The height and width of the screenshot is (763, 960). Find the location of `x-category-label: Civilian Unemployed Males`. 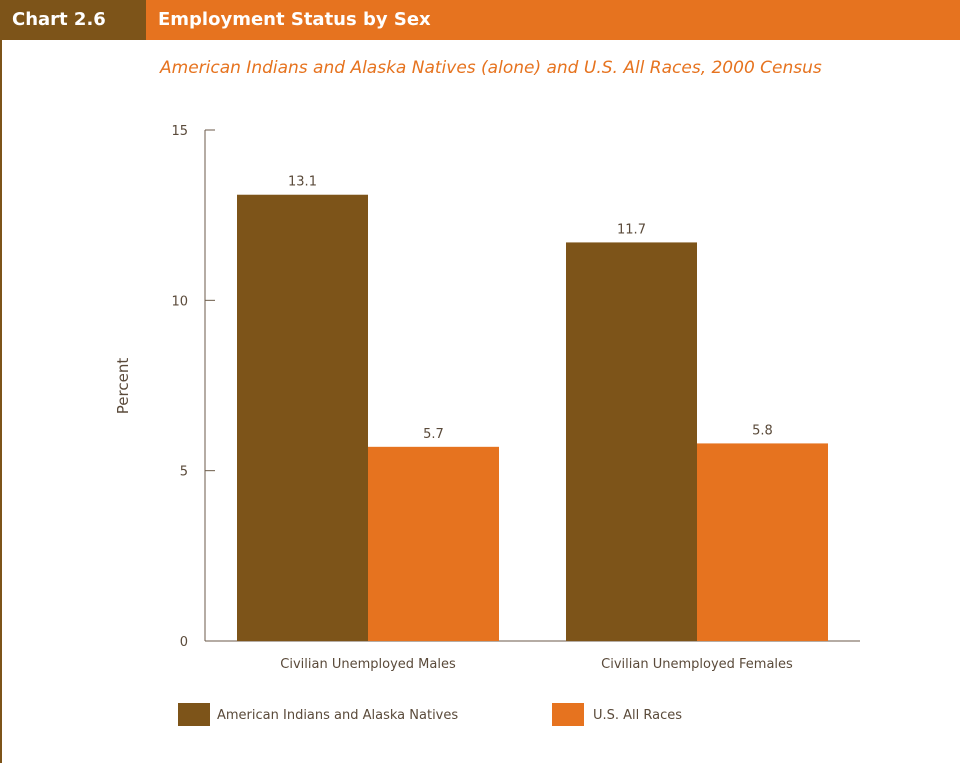

x-category-label: Civilian Unemployed Males is located at coordinates (368, 664).